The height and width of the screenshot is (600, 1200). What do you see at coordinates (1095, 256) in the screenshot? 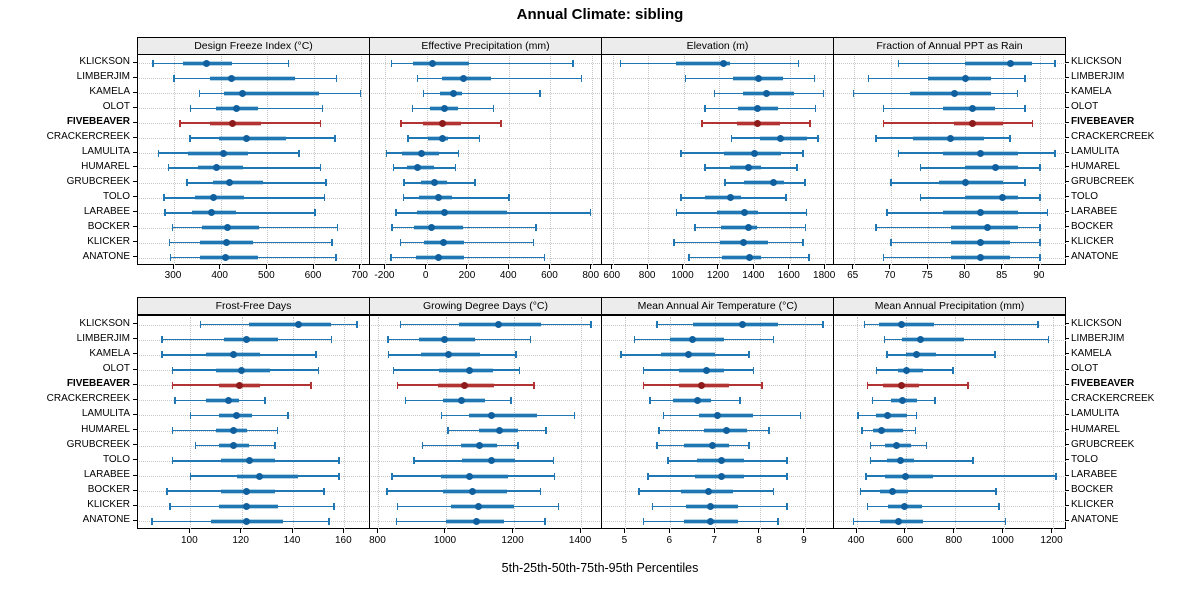
I see `station-label-right: ANATONE` at bounding box center [1095, 256].